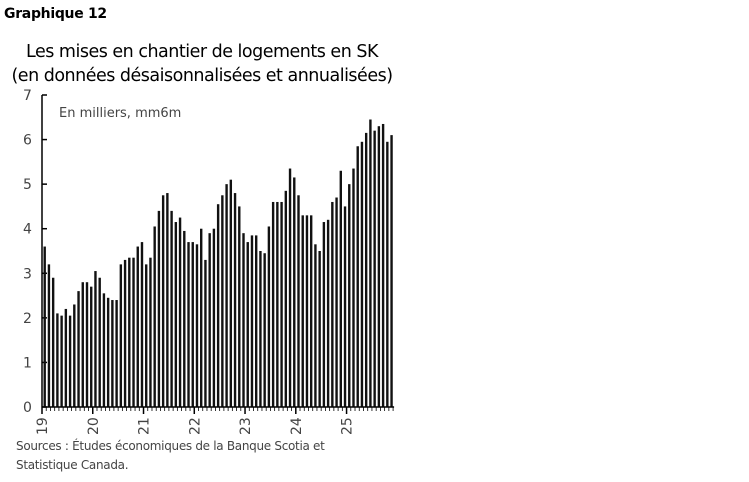 The width and height of the screenshot is (749, 482). I want to click on y-tick-label: 5, so click(27, 185).